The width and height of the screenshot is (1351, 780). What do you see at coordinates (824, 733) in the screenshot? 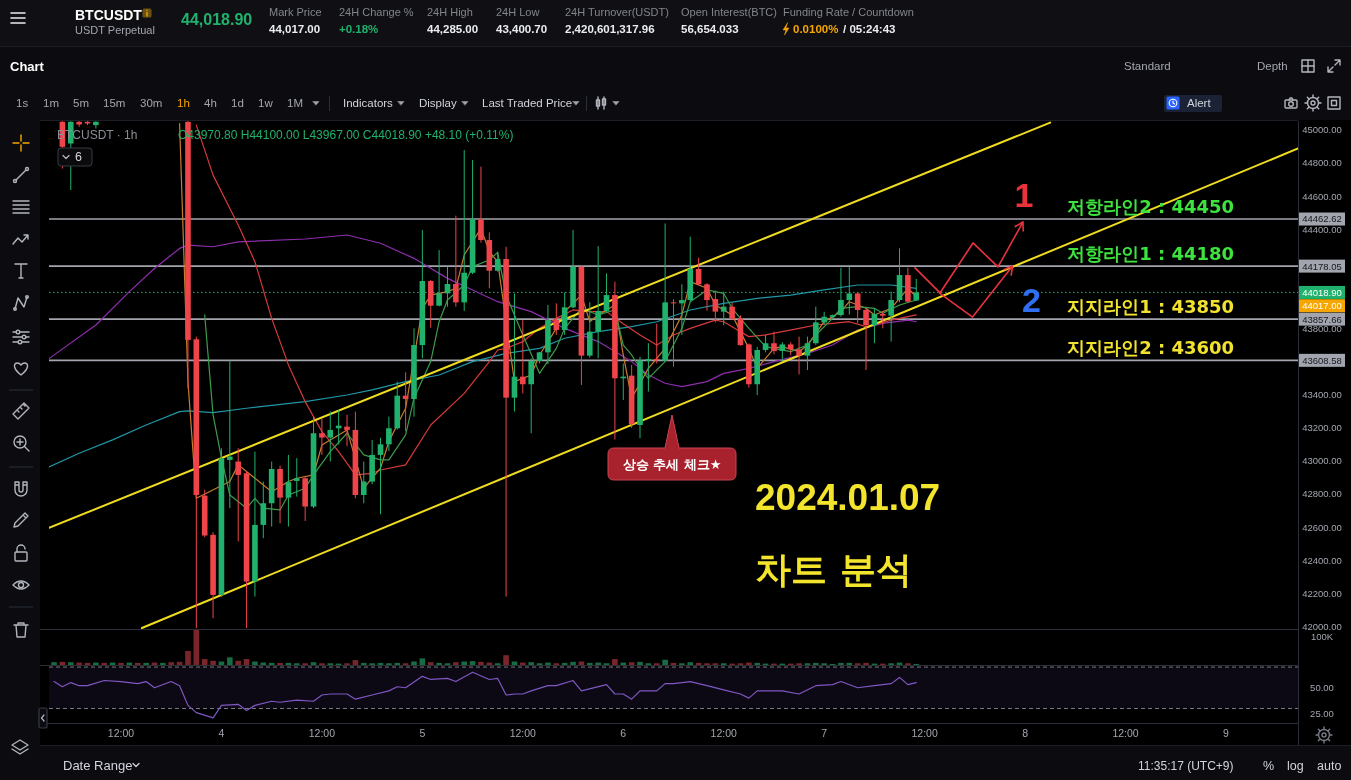
I see `x-tick-label: 7` at bounding box center [824, 733].